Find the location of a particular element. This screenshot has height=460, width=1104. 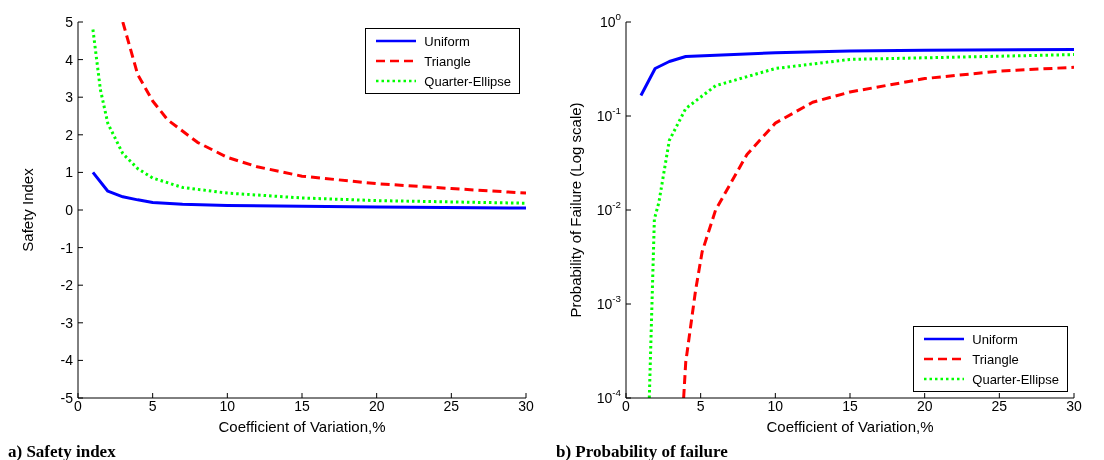

y-tick-label: -5 is located at coordinates (67, 398).